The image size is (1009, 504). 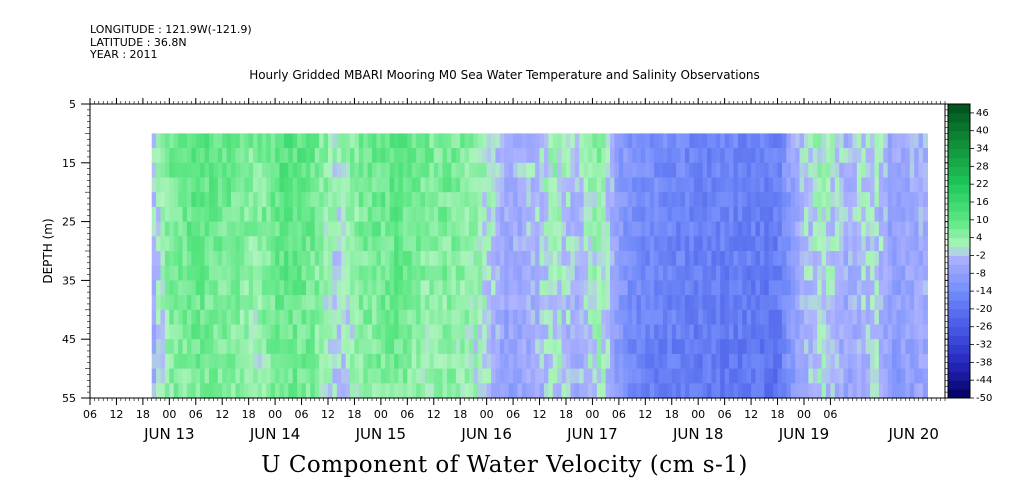 I want to click on colorbar-label: -38, so click(x=984, y=362).